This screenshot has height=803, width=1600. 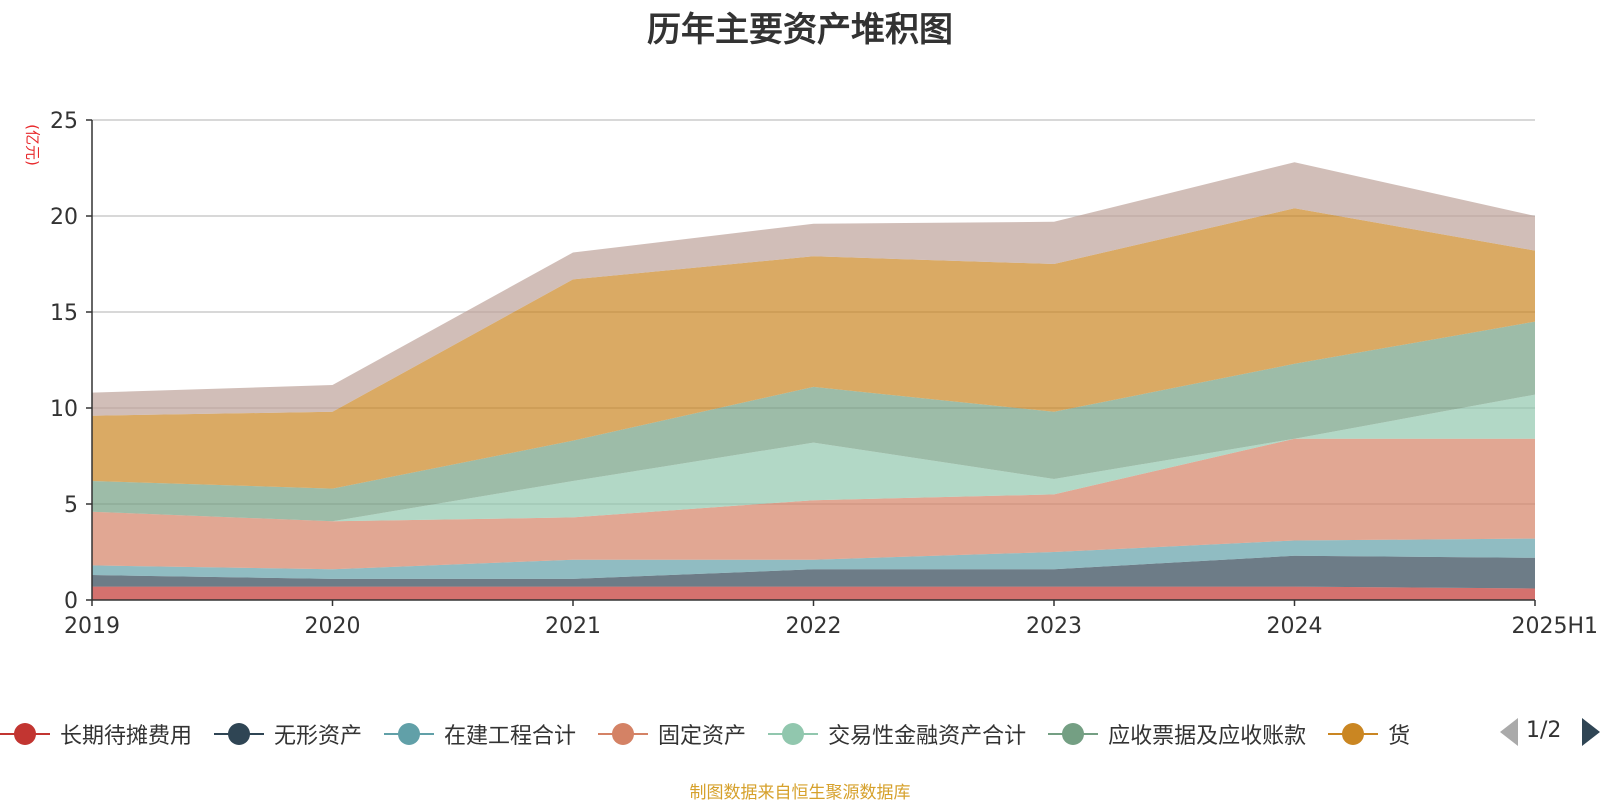 I want to click on legend-item: 在建工程合计, so click(x=480, y=734).